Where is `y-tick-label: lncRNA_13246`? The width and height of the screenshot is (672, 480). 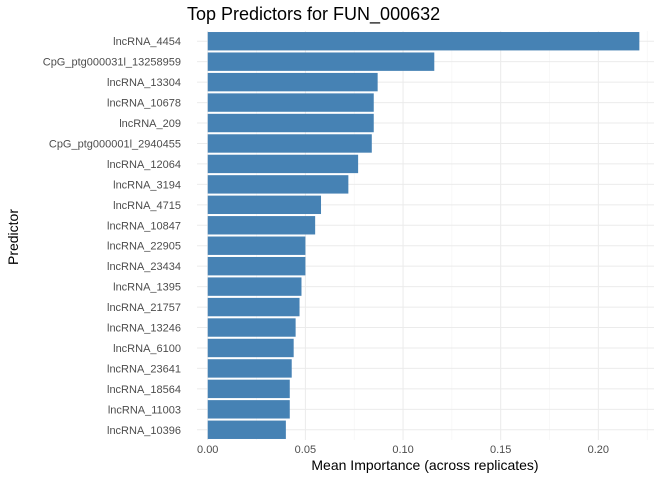 y-tick-label: lncRNA_13246 is located at coordinates (144, 329).